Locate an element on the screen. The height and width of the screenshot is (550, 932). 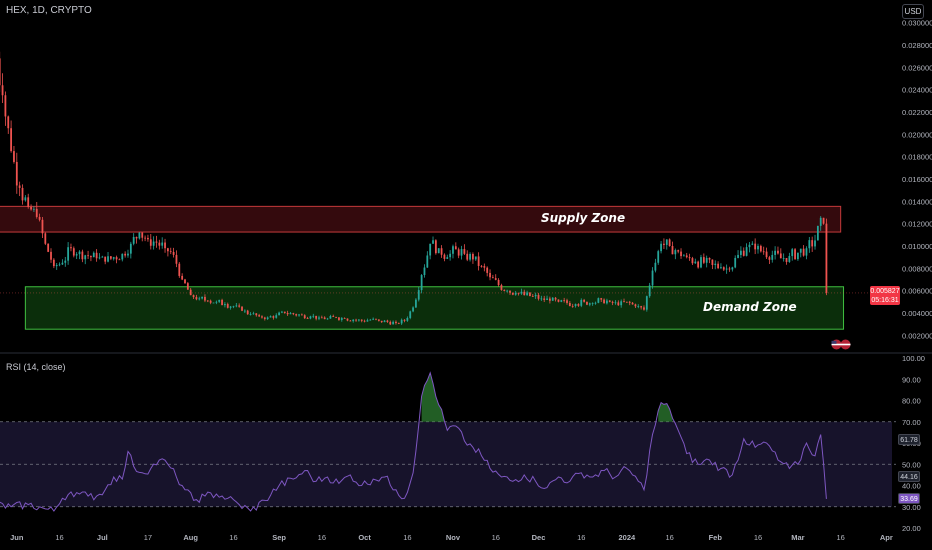
price-tick-label: 0.010000 is located at coordinates (917, 246).